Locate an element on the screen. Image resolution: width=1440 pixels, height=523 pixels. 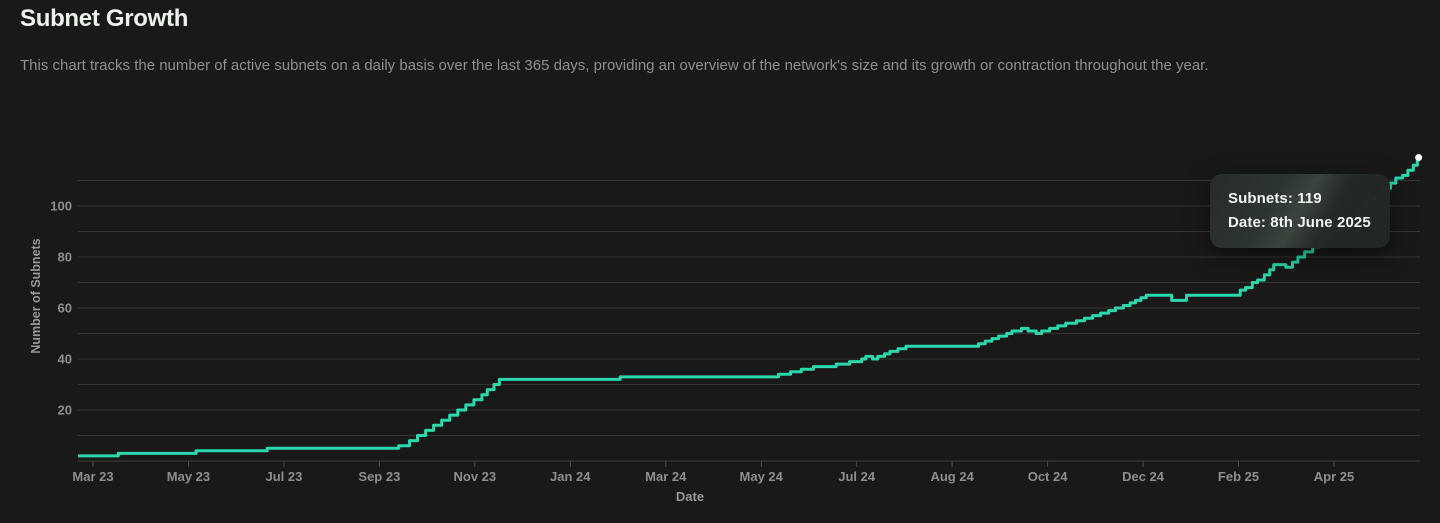
x-tick-label: Mar 24 is located at coordinates (666, 476).